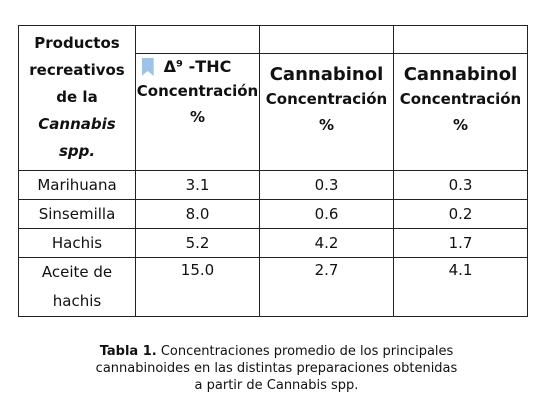 The image size is (553, 410). I want to click on header-thc-title: Δ⁹ -THC, so click(197, 66).